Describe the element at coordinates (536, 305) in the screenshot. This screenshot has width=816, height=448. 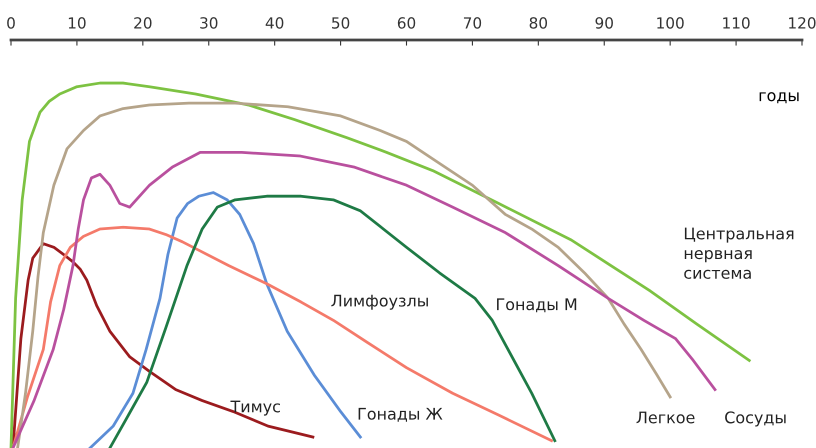
I see `series-label: Гонады М` at that location.